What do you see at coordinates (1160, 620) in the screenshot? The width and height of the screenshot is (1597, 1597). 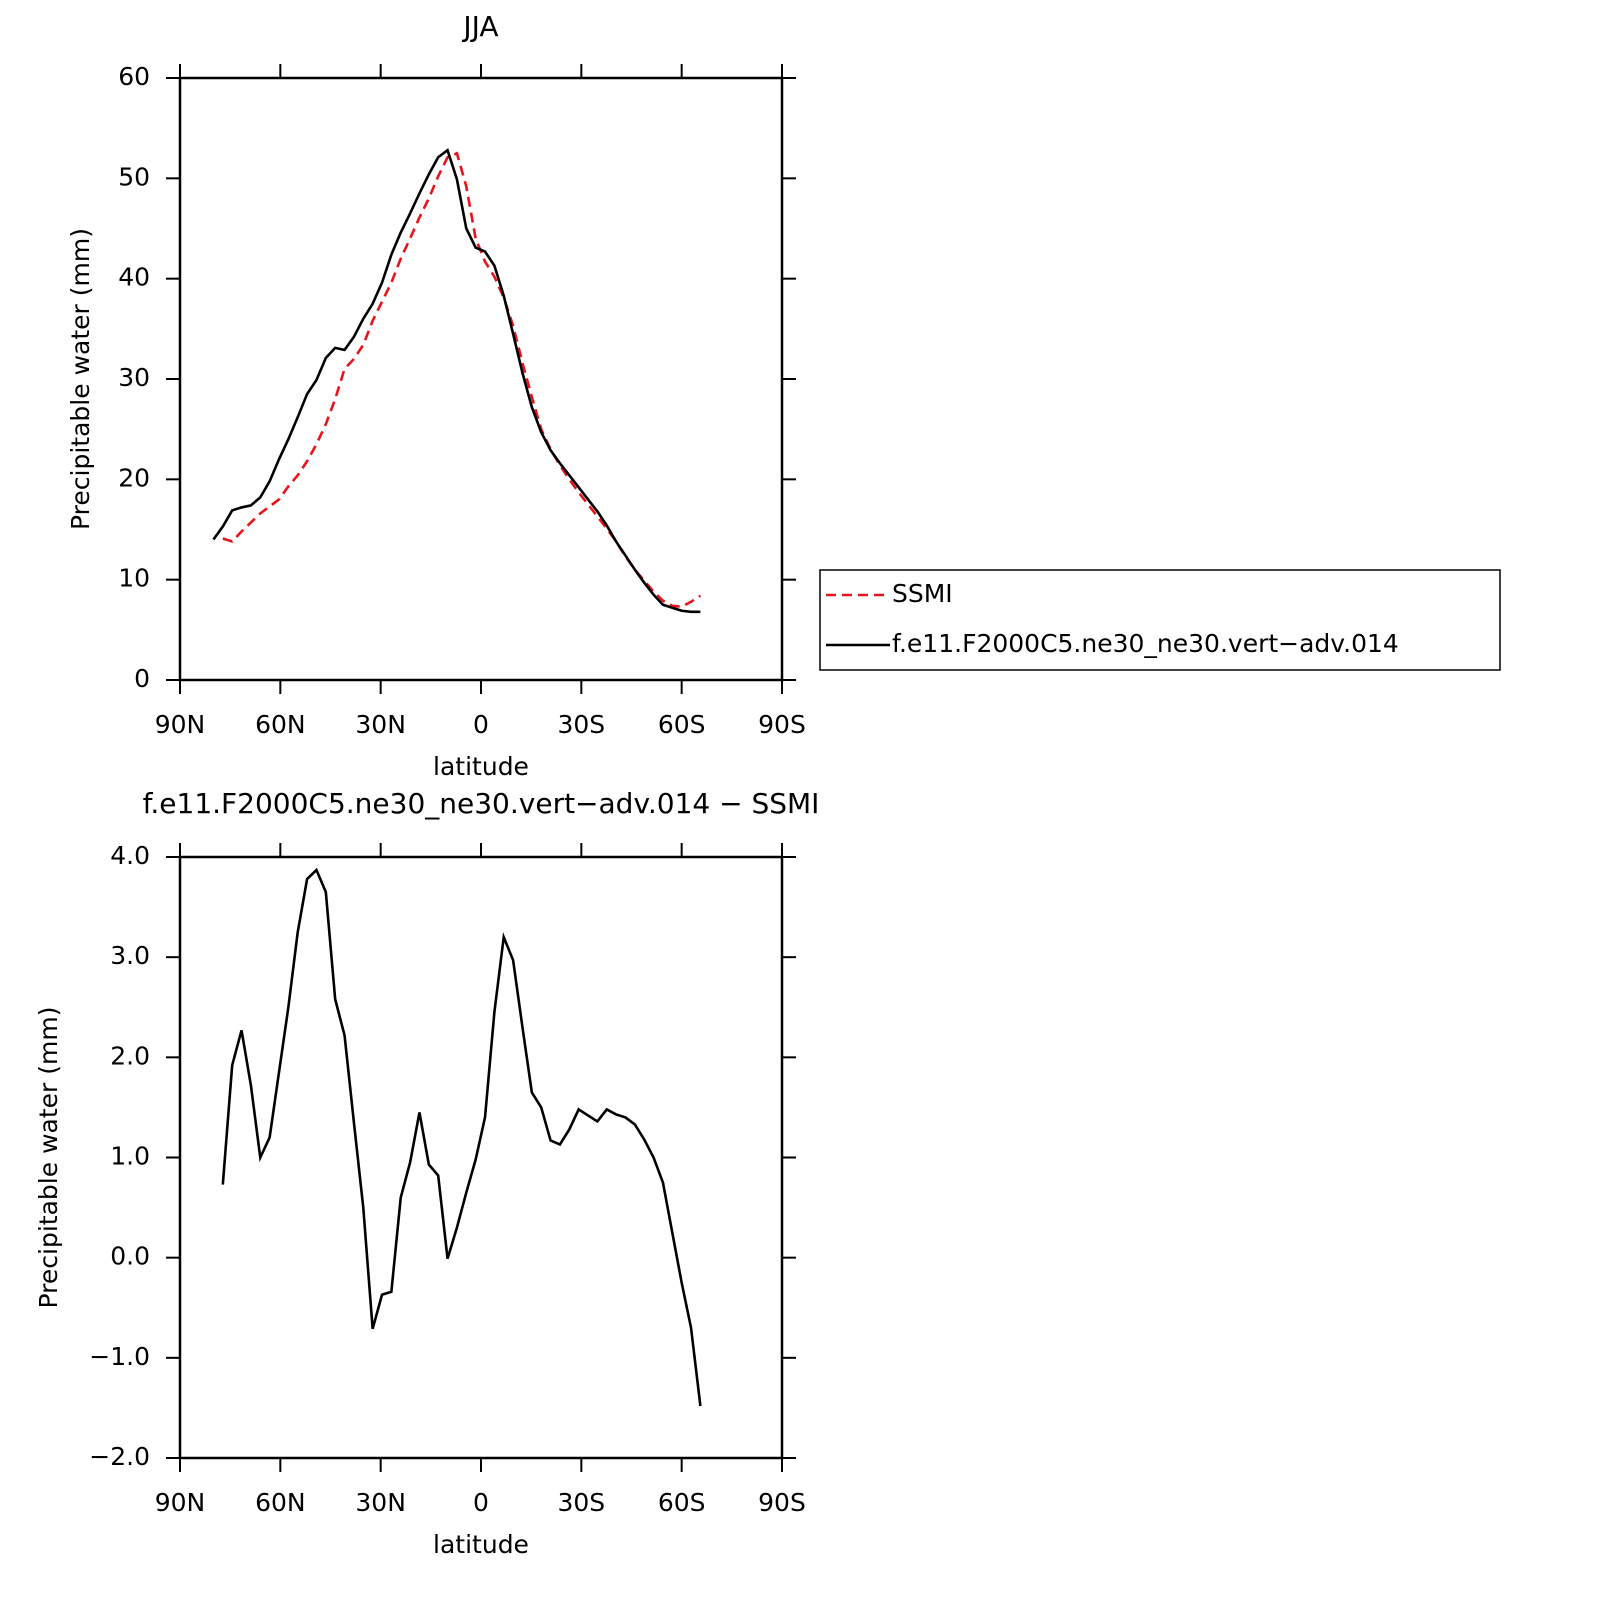 I see `legend-box` at bounding box center [1160, 620].